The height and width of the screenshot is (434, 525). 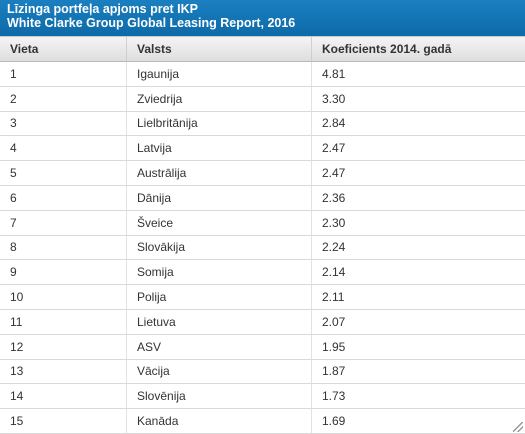 I want to click on table-row: 2 Zviedrija 3.30, so click(x=262, y=99).